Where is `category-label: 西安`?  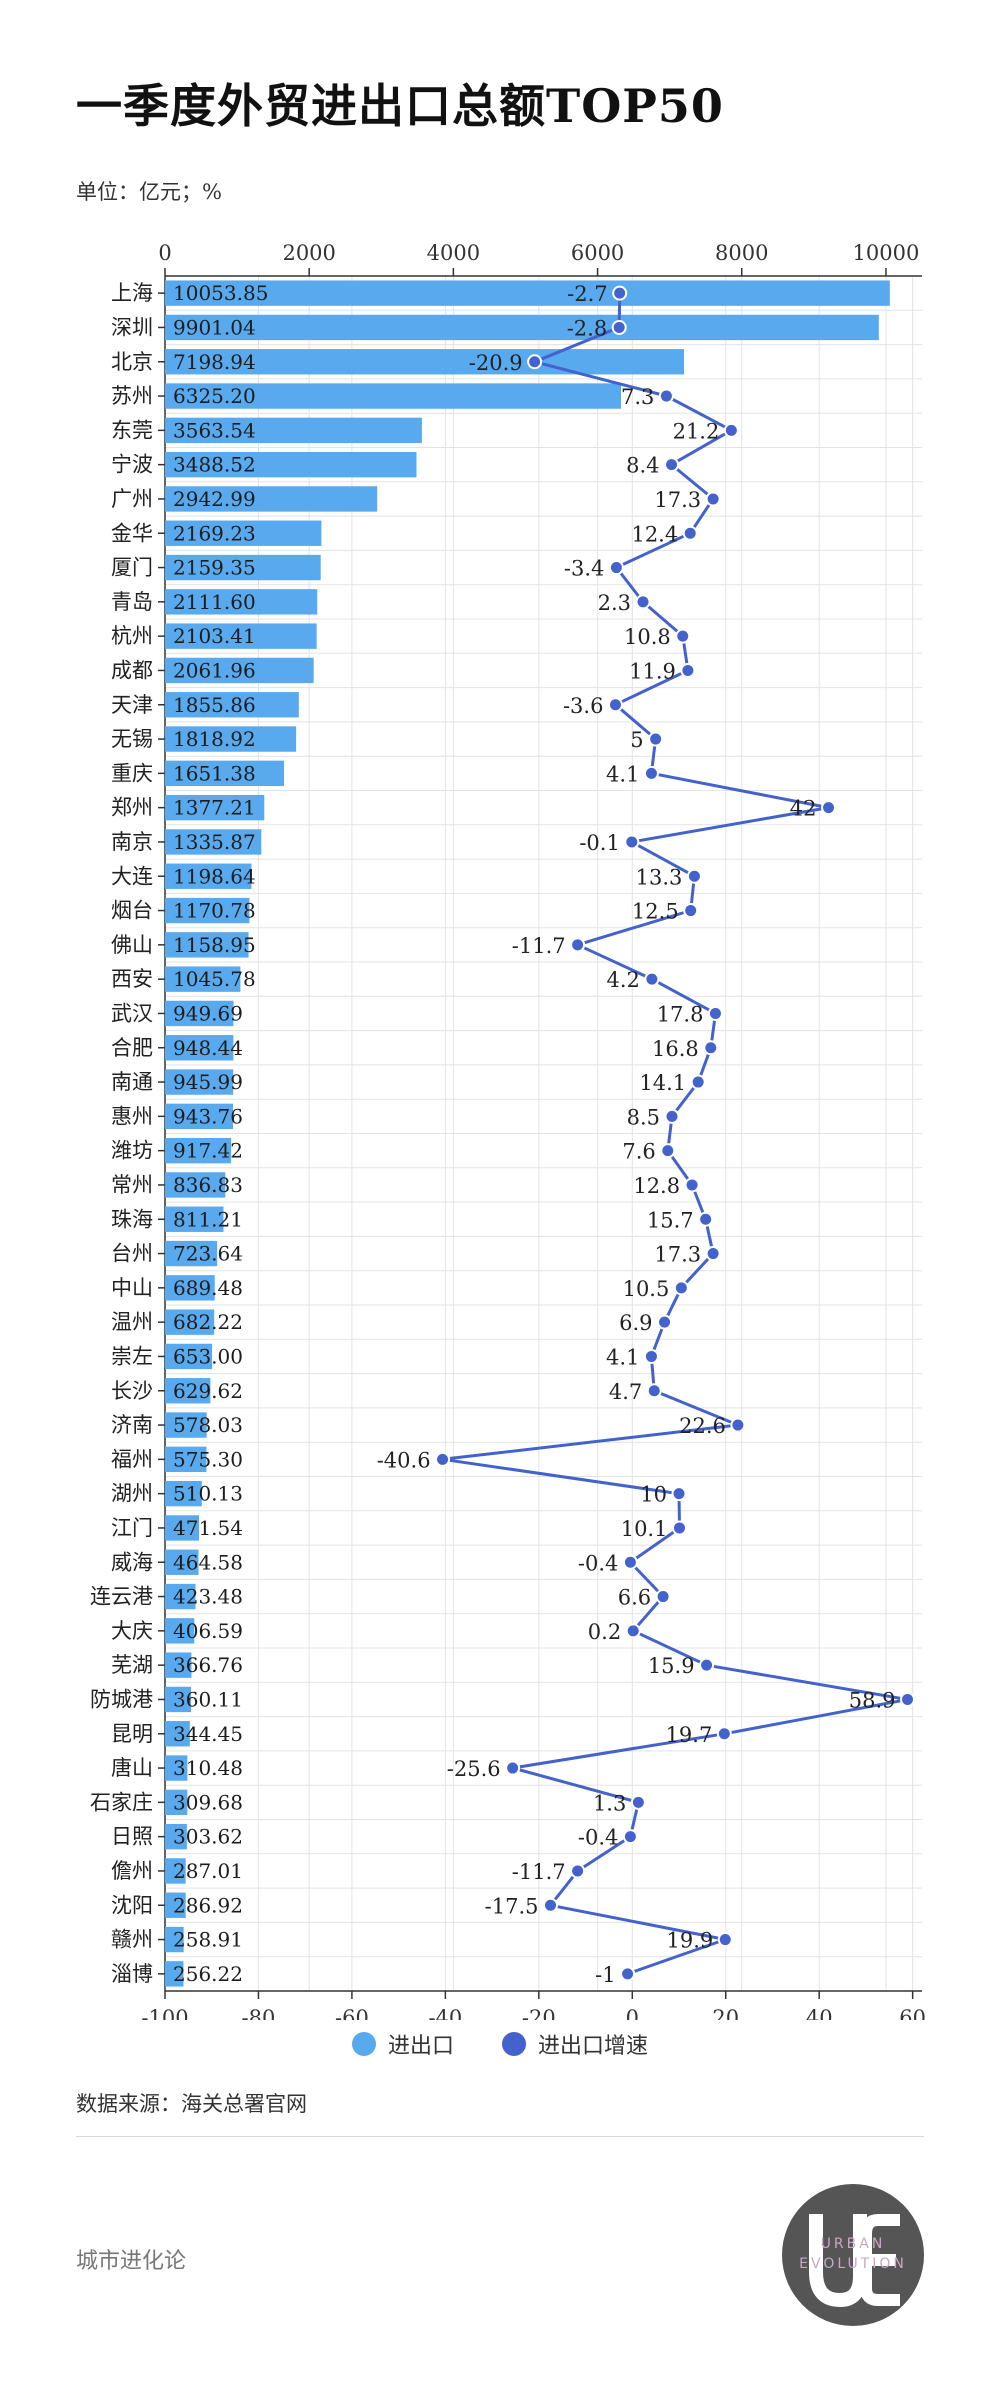
category-label: 西安 is located at coordinates (132, 979).